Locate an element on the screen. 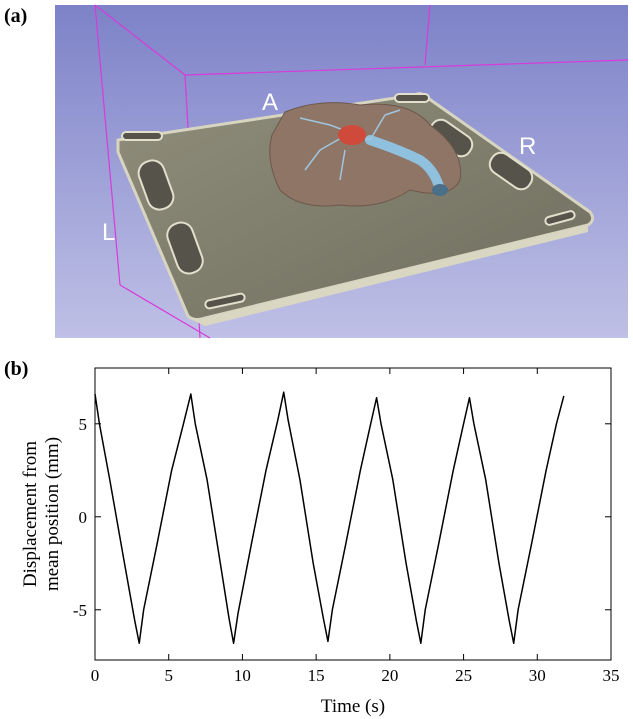 The width and height of the screenshot is (633, 719). tumor is located at coordinates (352, 135).